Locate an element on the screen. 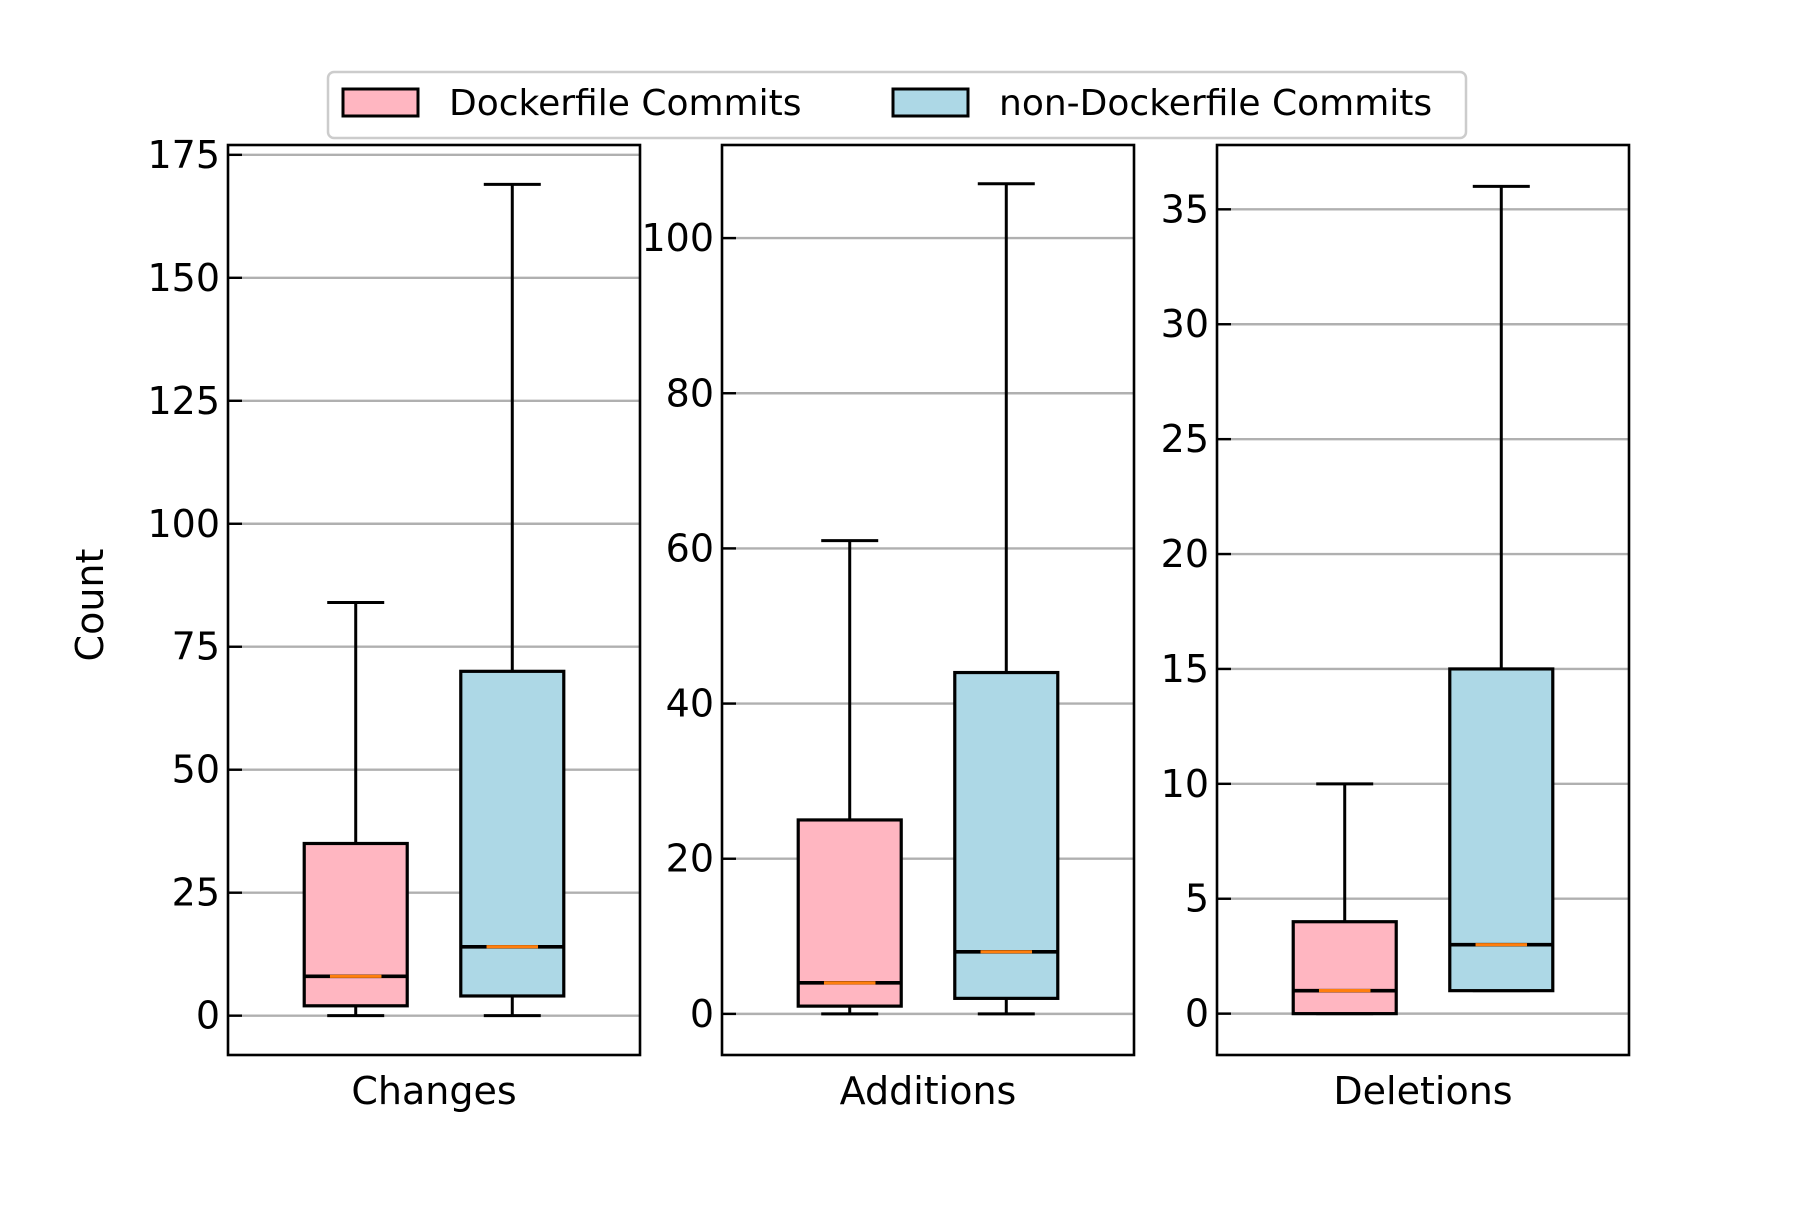 This screenshot has width=1800, height=1205. y-tick-label: 150 is located at coordinates (183, 278).